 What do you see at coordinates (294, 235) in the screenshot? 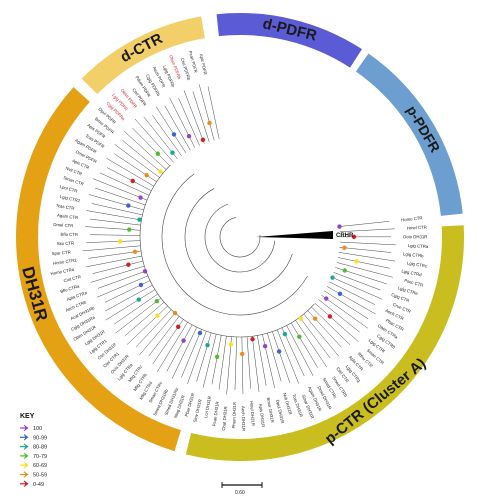
I see `outgroup-wedge` at bounding box center [294, 235].